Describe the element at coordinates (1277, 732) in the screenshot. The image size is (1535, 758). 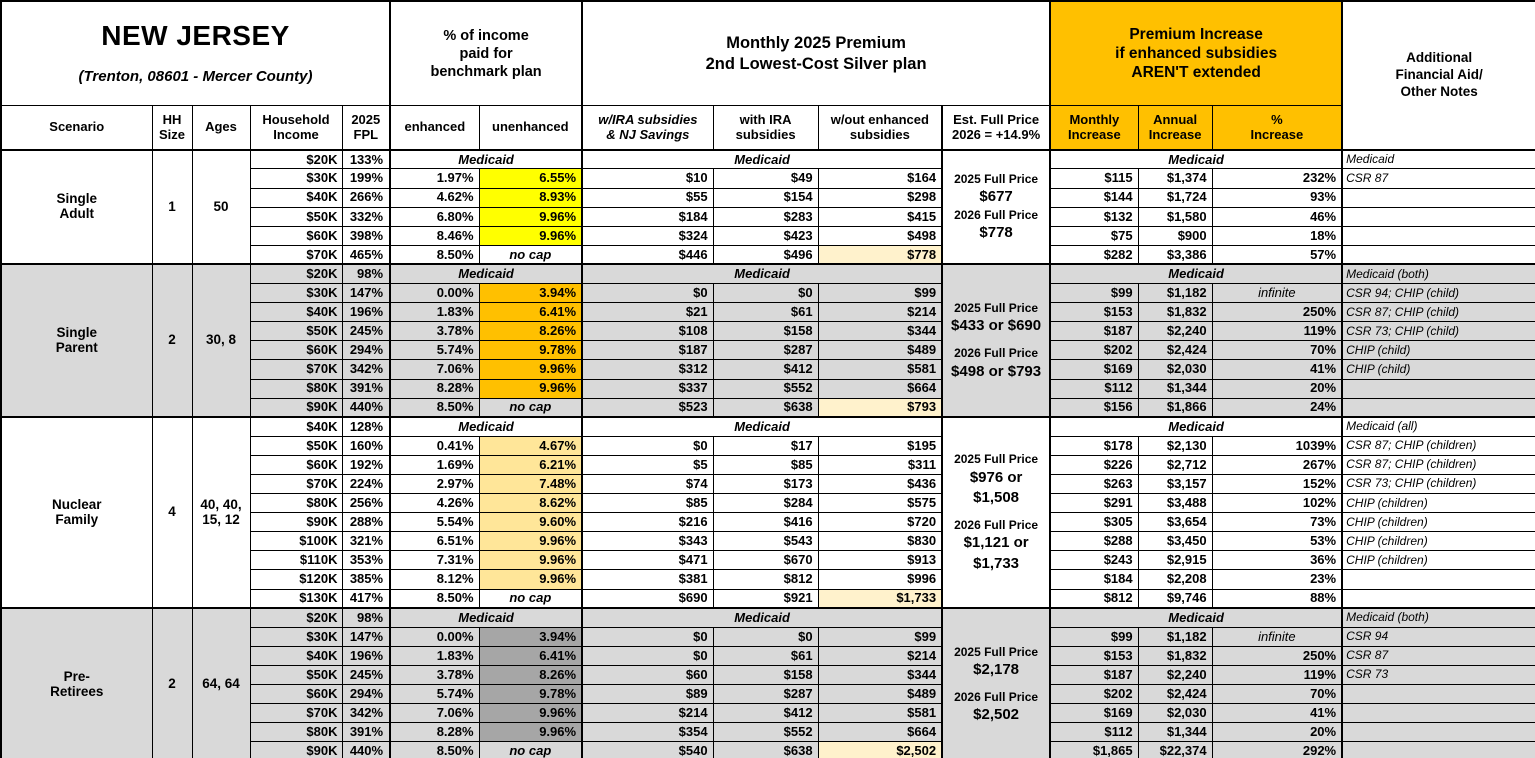
I see `cell-pct-increase: 20%` at that location.